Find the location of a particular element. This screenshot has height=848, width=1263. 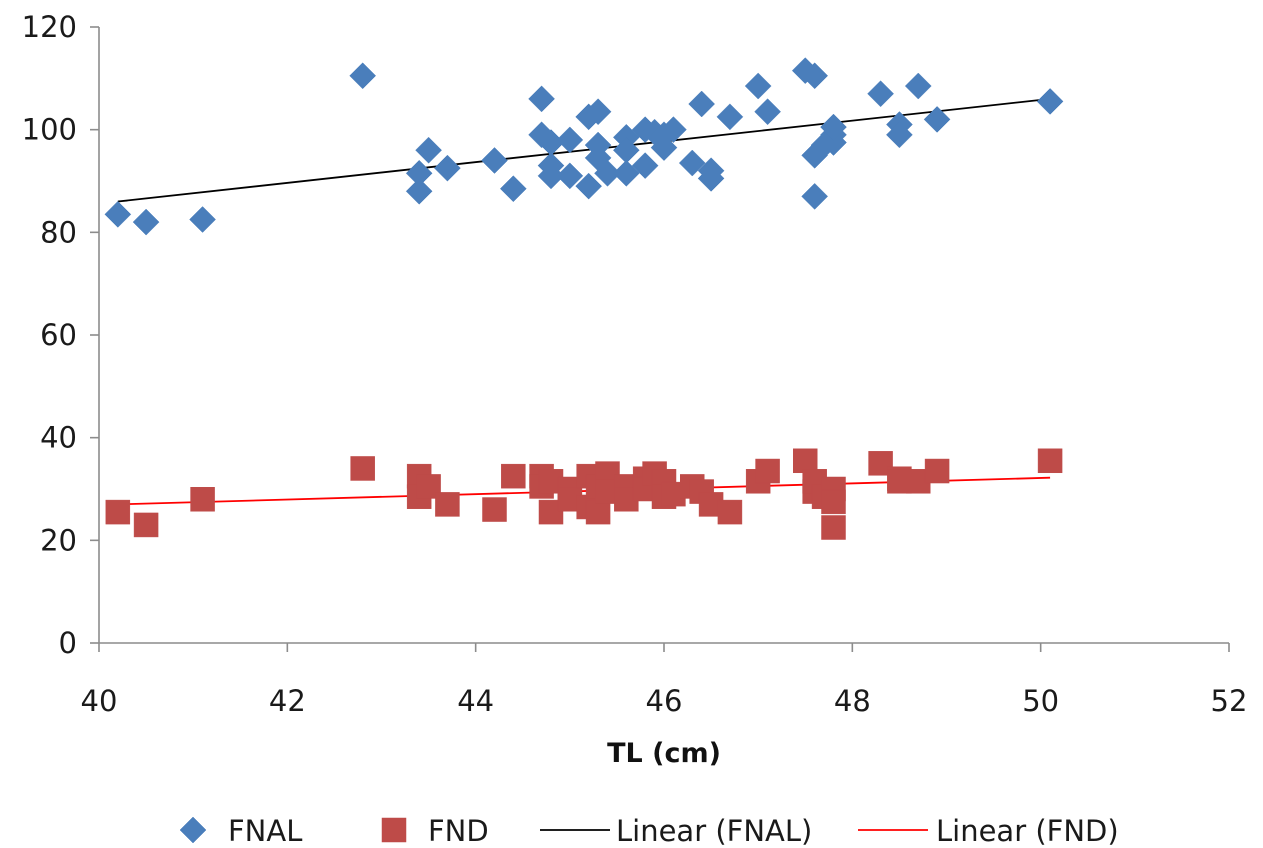

legend-fnal-marker is located at coordinates (193, 830).